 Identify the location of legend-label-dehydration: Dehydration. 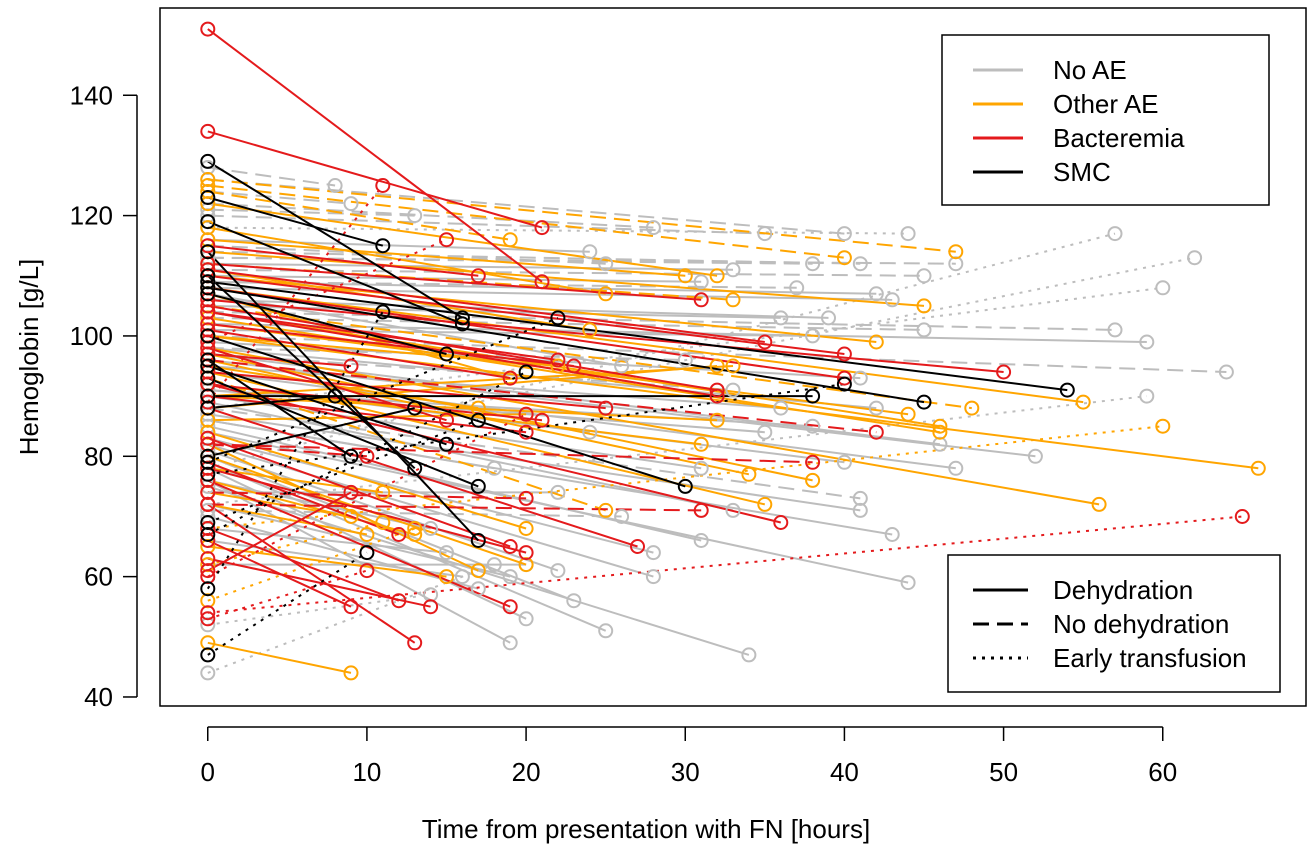
(1123, 590).